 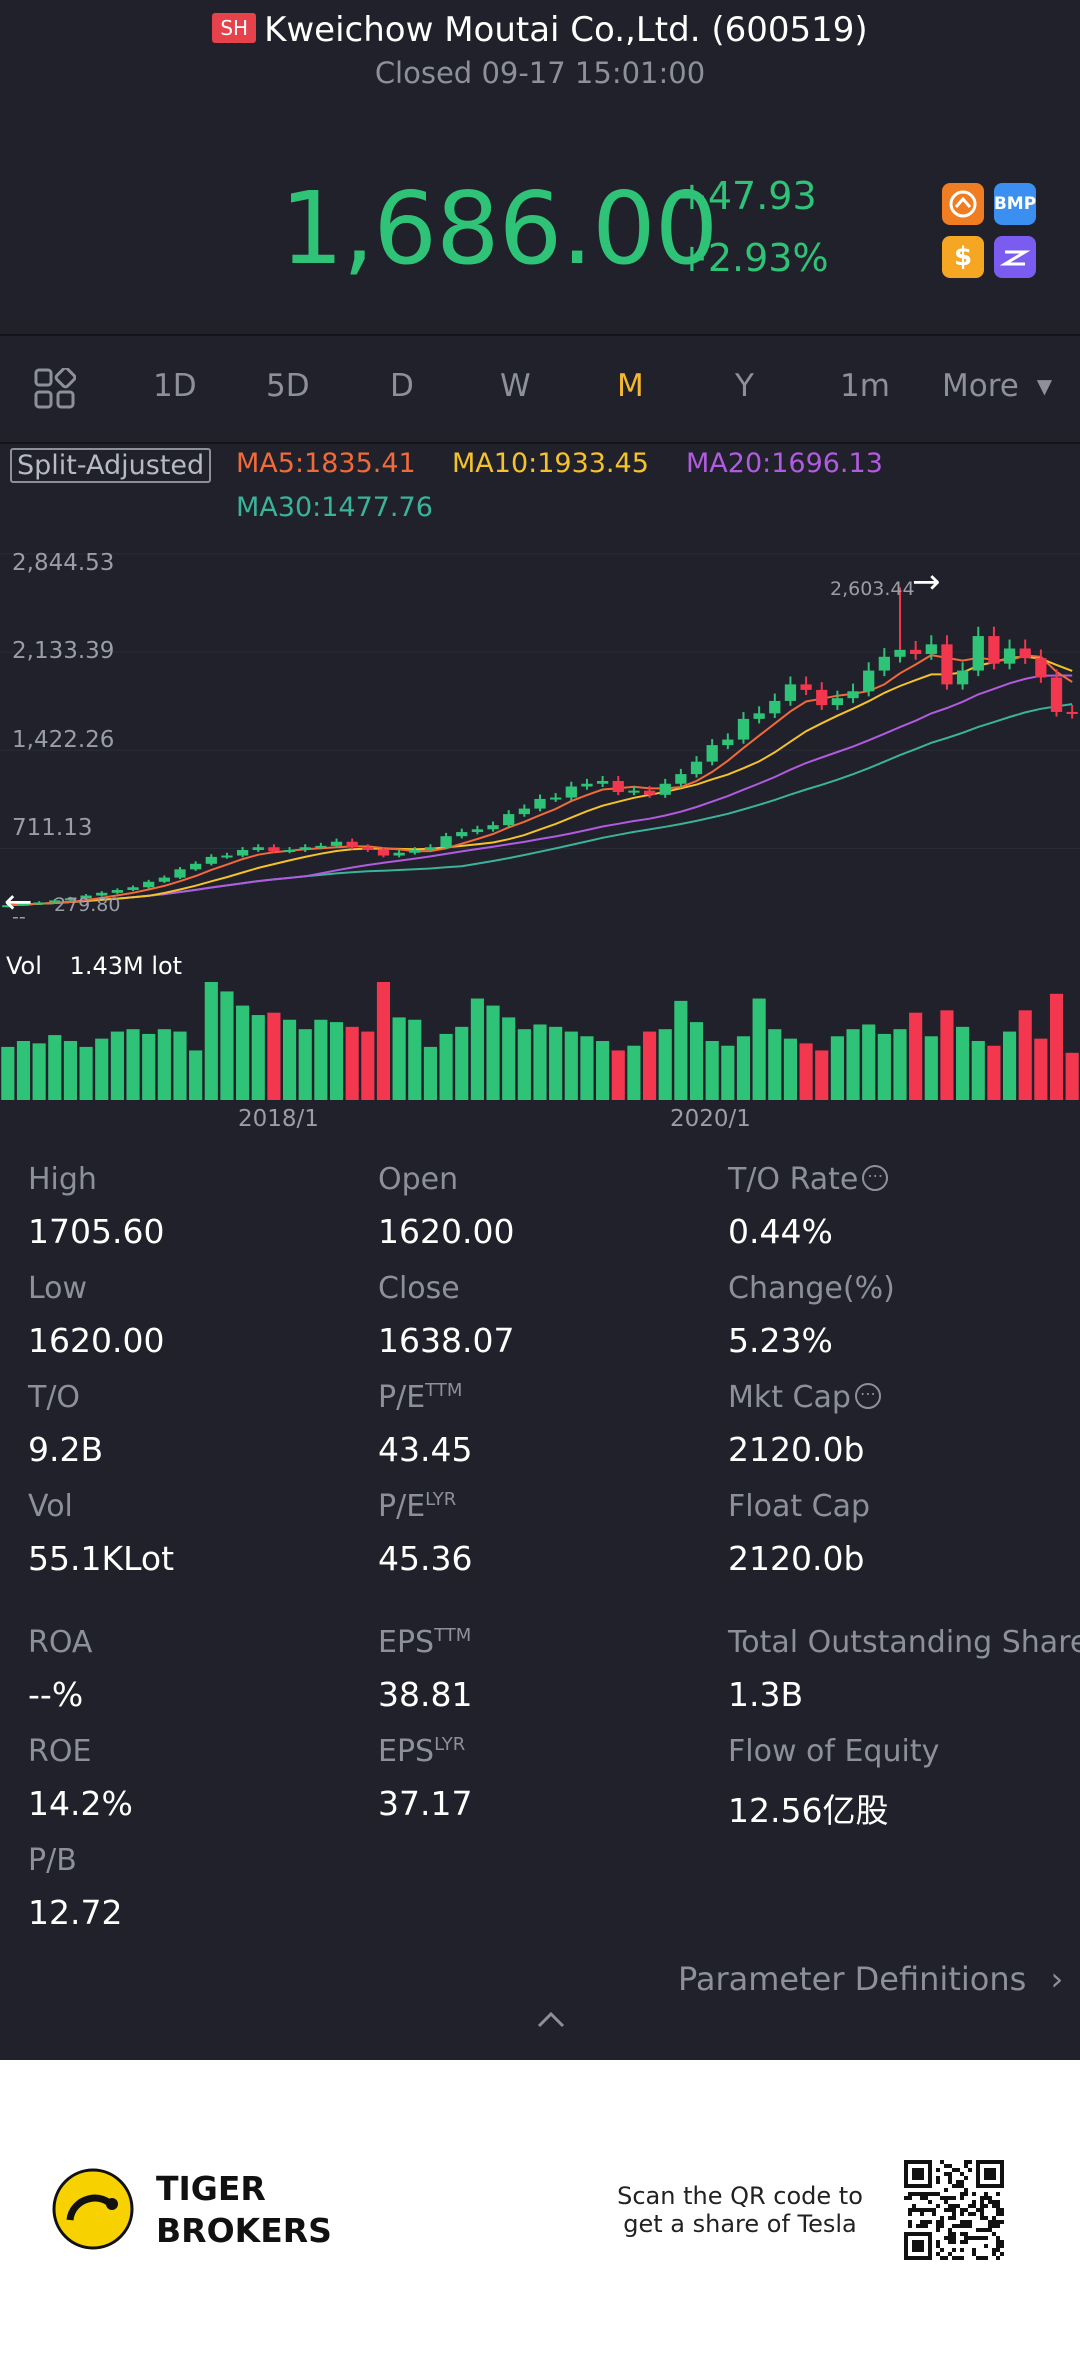 I want to click on stat-label-roe: ROE, so click(x=59, y=1751).